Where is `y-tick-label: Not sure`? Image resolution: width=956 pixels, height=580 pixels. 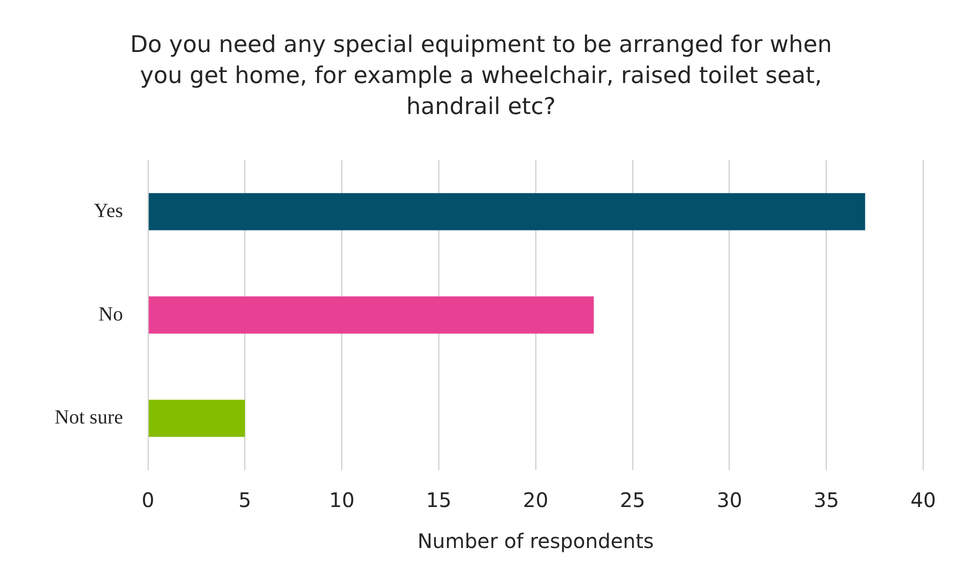
y-tick-label: Not sure is located at coordinates (89, 417).